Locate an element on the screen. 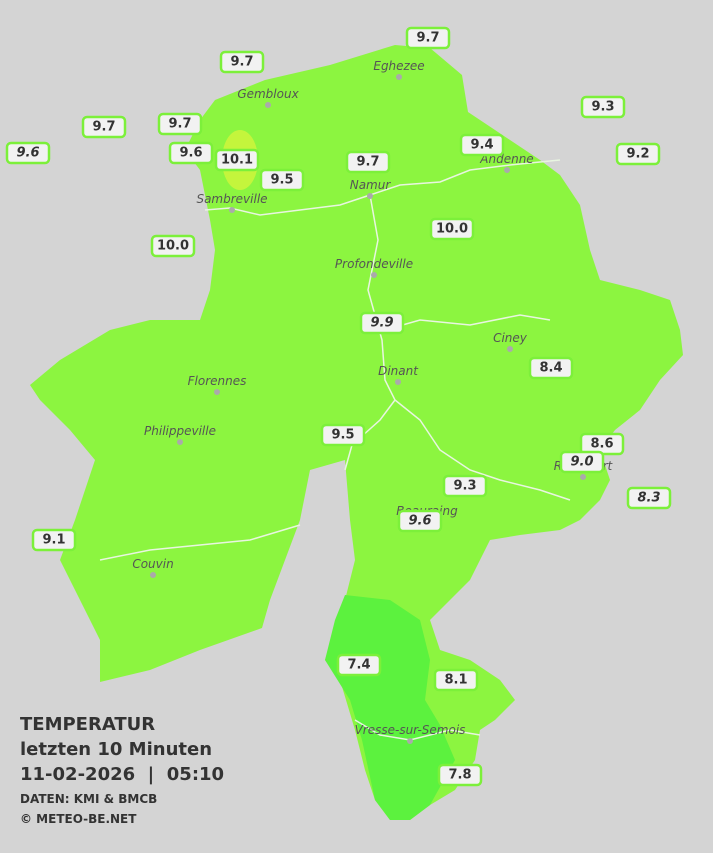 This screenshot has height=853, width=713. town-label: Ciney is located at coordinates (510, 338).